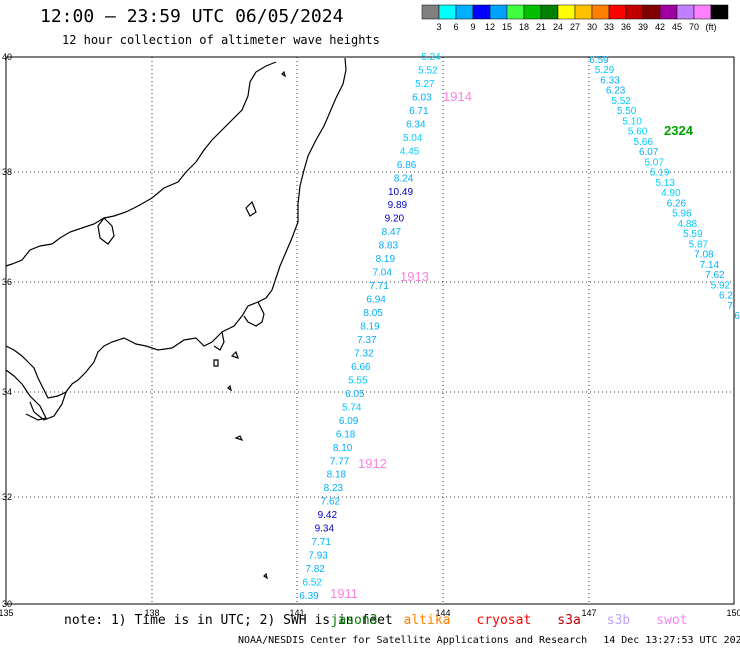 Image resolution: width=740 pixels, height=650 pixels. Describe the element at coordinates (632, 121) in the screenshot. I see `wave-height-value: 5.10` at that location.